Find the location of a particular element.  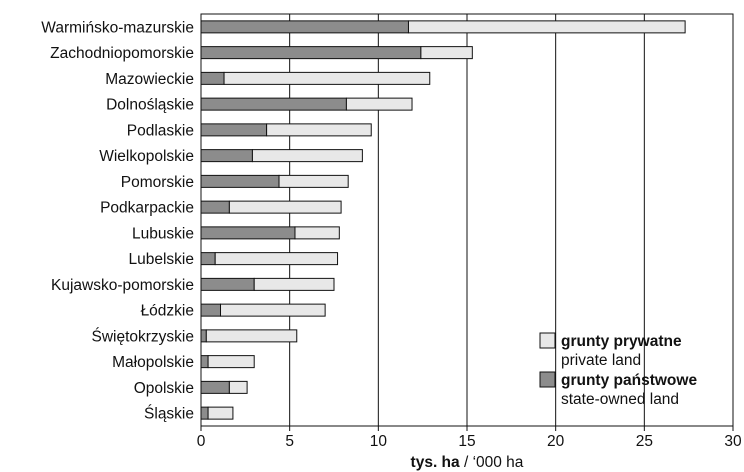

category-label: Łódzkie is located at coordinates (167, 311).